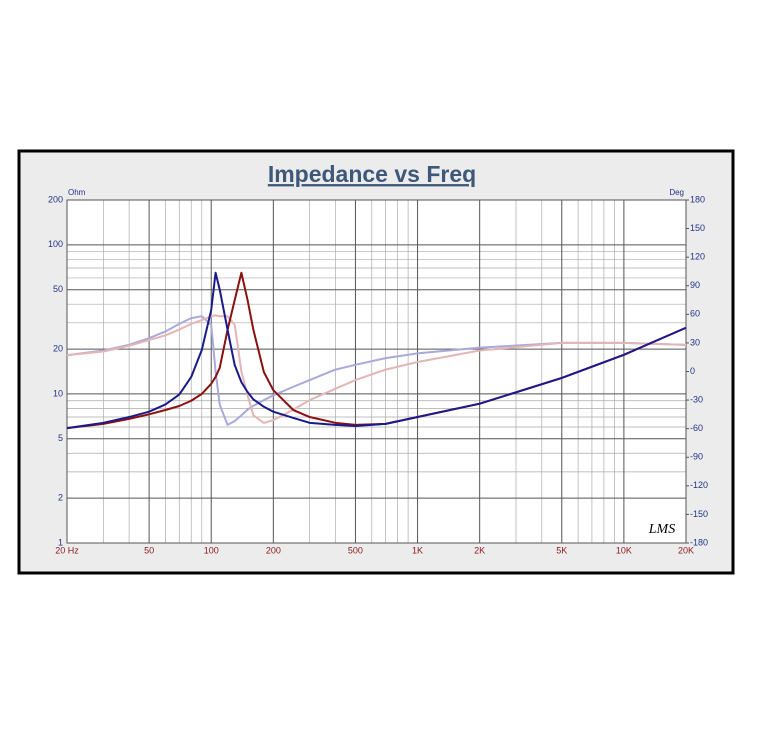 This screenshot has width=763, height=756. Describe the element at coordinates (479, 550) in the screenshot. I see `x-tick-label: 2K` at that location.